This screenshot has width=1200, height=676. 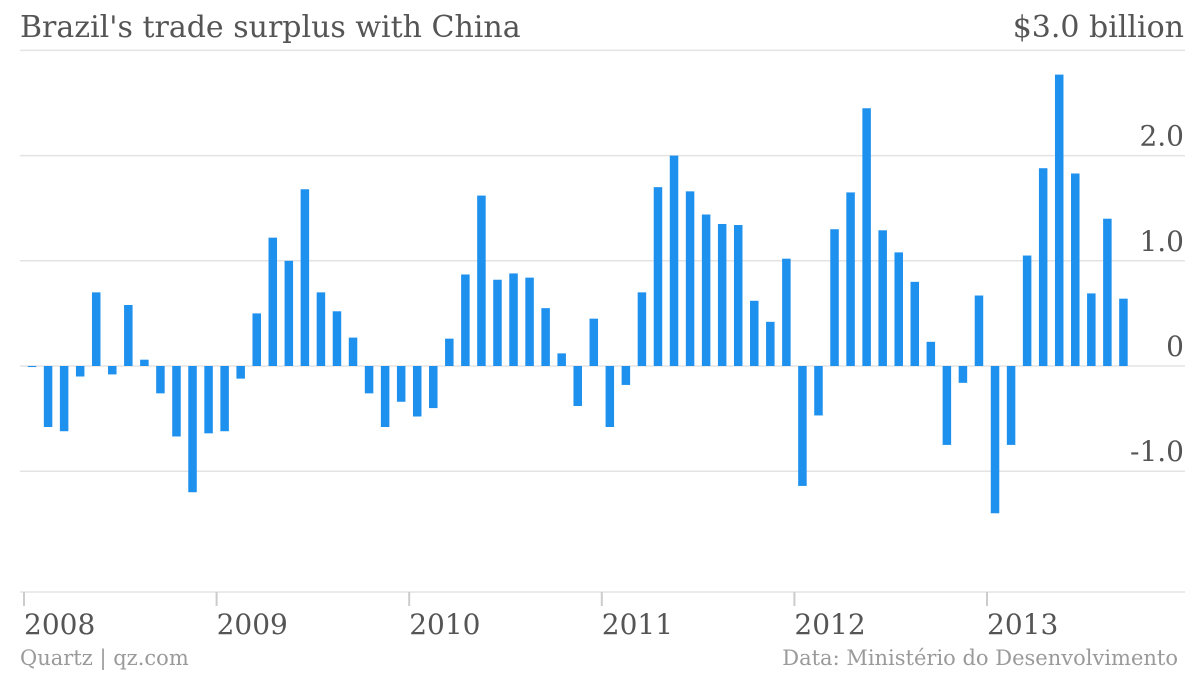 What do you see at coordinates (829, 624) in the screenshot?
I see `x-tick-label: 2012` at bounding box center [829, 624].